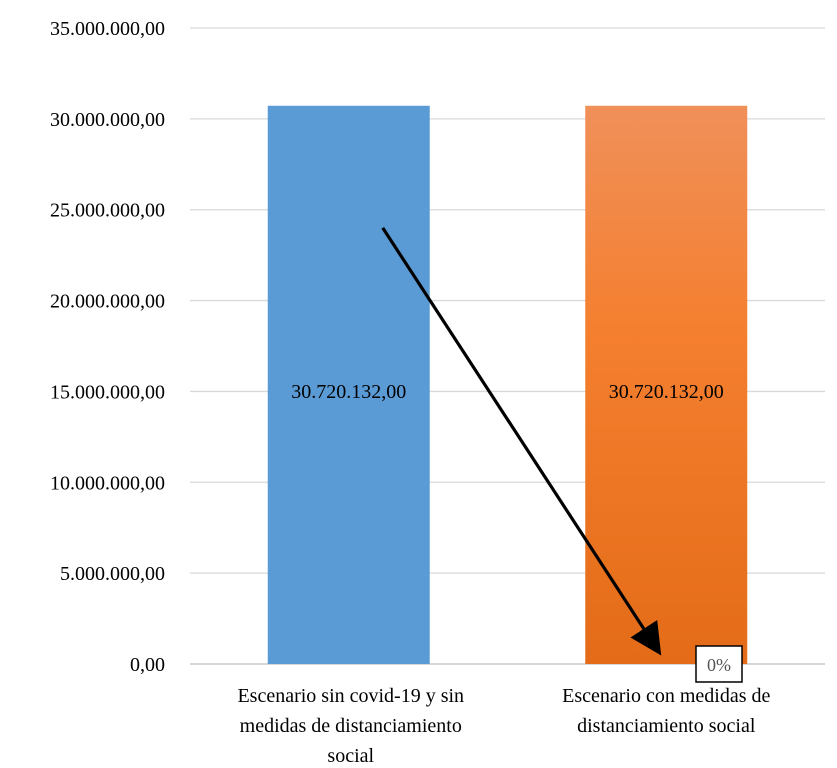 The height and width of the screenshot is (768, 837). What do you see at coordinates (350, 696) in the screenshot?
I see `x-category-label: Escenario sin covid-19 y sin` at bounding box center [350, 696].